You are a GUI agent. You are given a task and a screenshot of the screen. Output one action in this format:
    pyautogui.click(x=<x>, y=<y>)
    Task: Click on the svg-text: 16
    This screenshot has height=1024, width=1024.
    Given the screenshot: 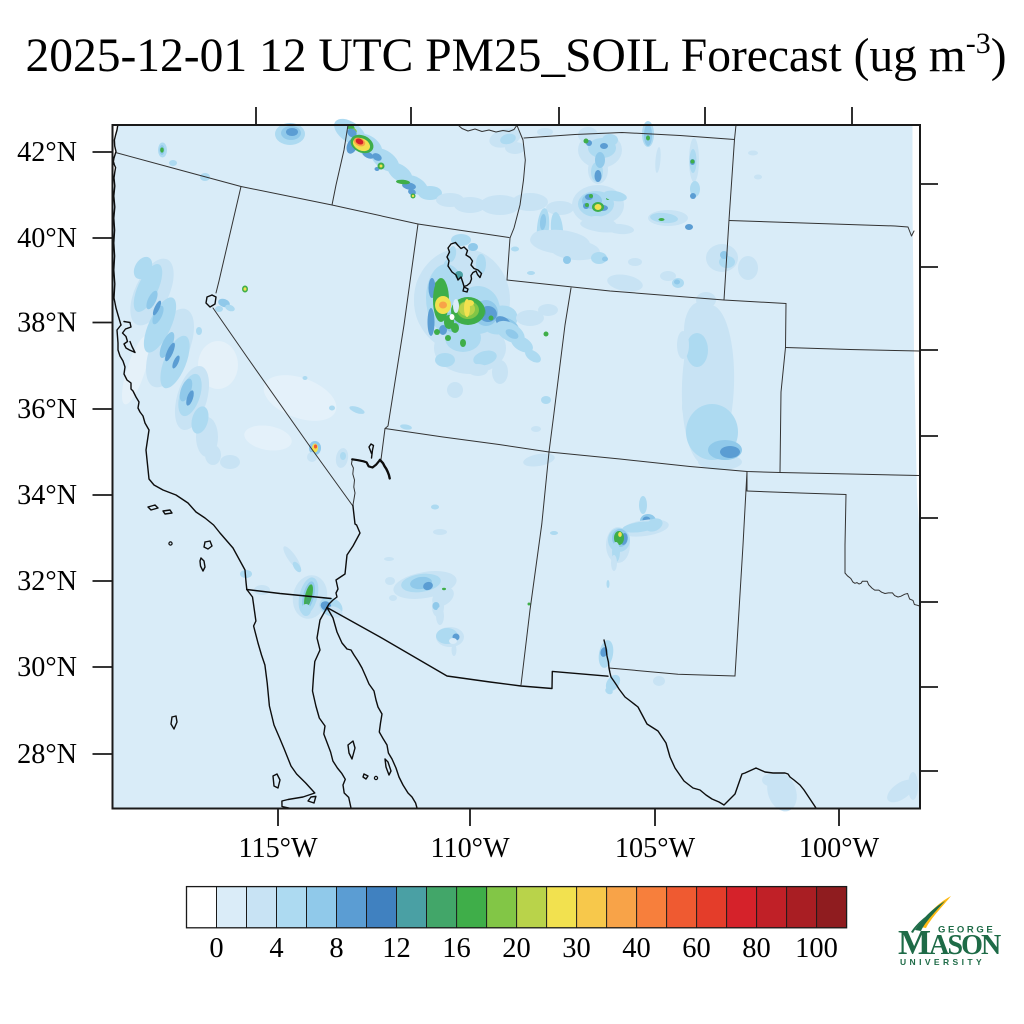 What is the action you would take?
    pyautogui.click(x=456, y=948)
    